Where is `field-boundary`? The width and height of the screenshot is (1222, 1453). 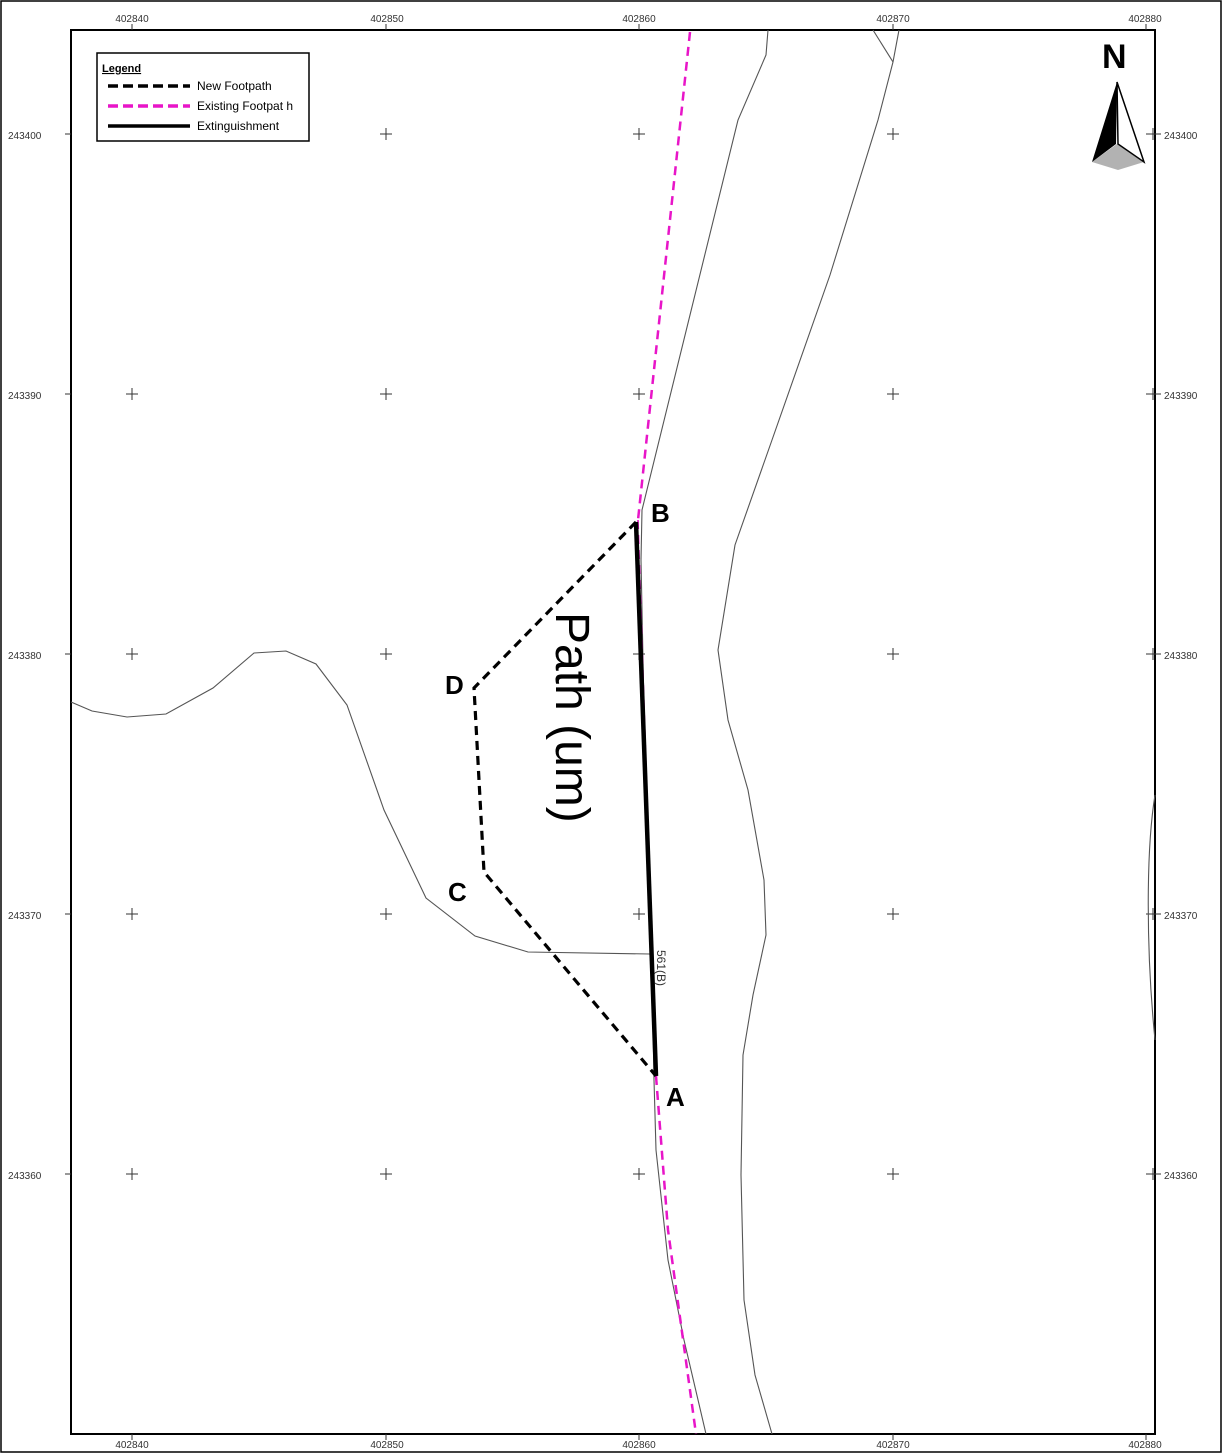 field-boundary is located at coordinates (360, 802).